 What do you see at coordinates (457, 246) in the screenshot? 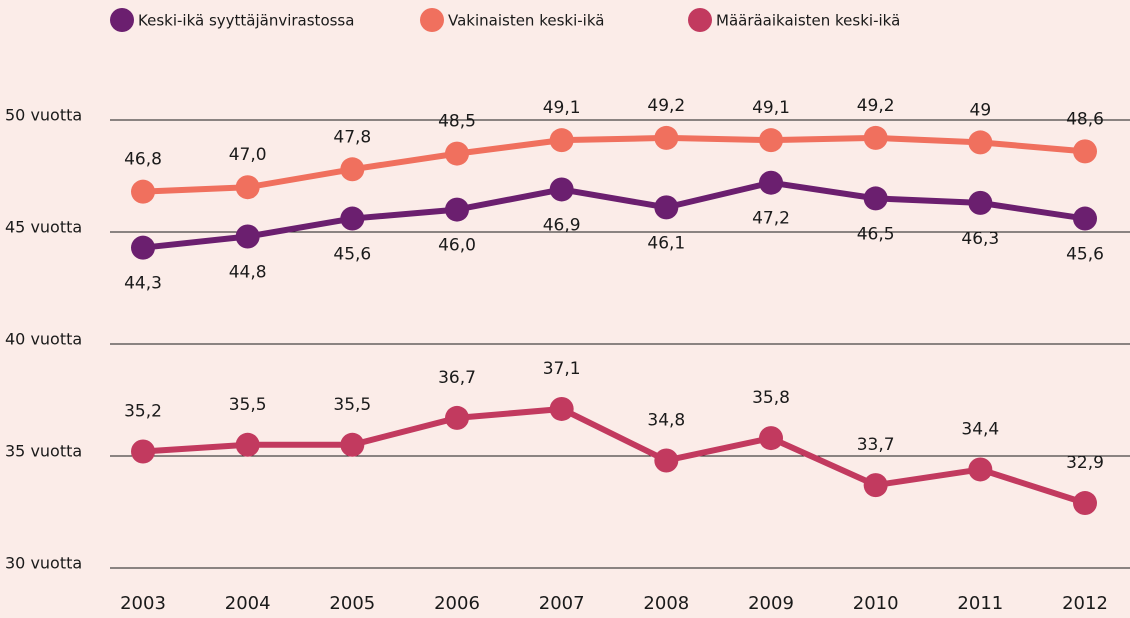
I see `data-label: 46,0` at bounding box center [457, 246].